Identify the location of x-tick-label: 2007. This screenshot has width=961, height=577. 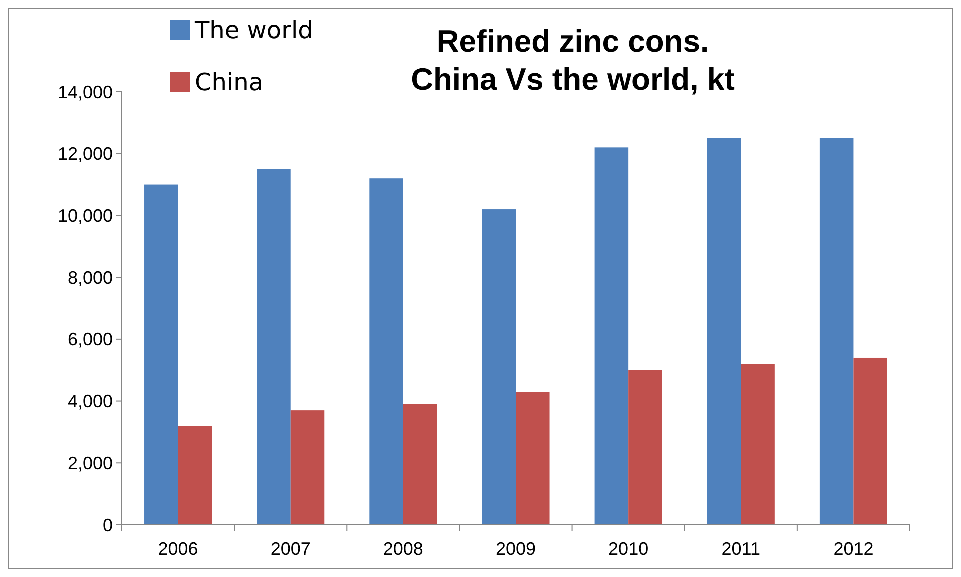
(290, 549).